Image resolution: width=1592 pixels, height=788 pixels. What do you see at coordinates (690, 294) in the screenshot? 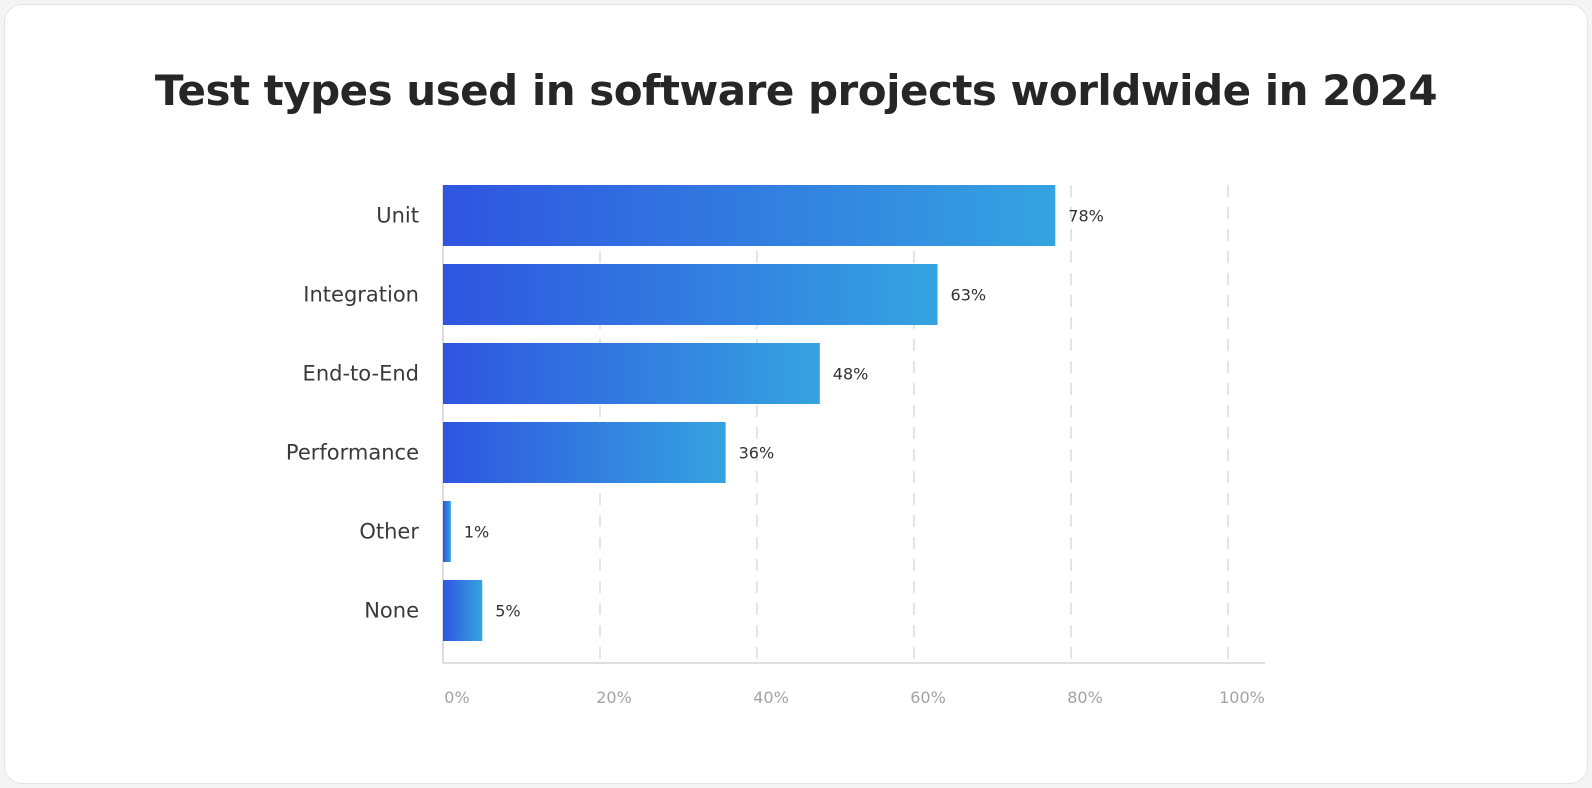
I see `bar-integration` at bounding box center [690, 294].